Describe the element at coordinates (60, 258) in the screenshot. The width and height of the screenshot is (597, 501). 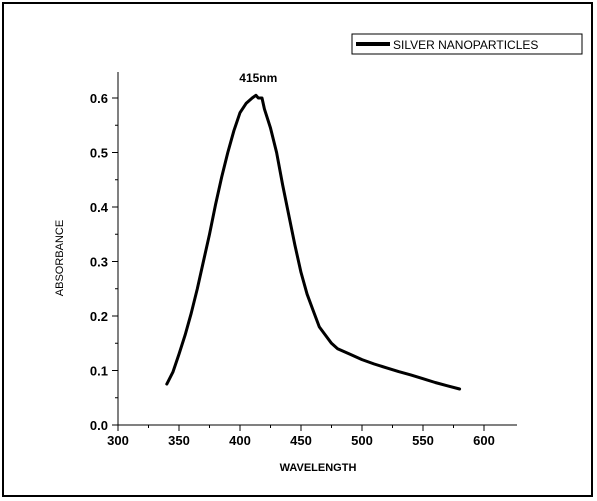
I see `y-axis-title: ABSORBANCE` at that location.